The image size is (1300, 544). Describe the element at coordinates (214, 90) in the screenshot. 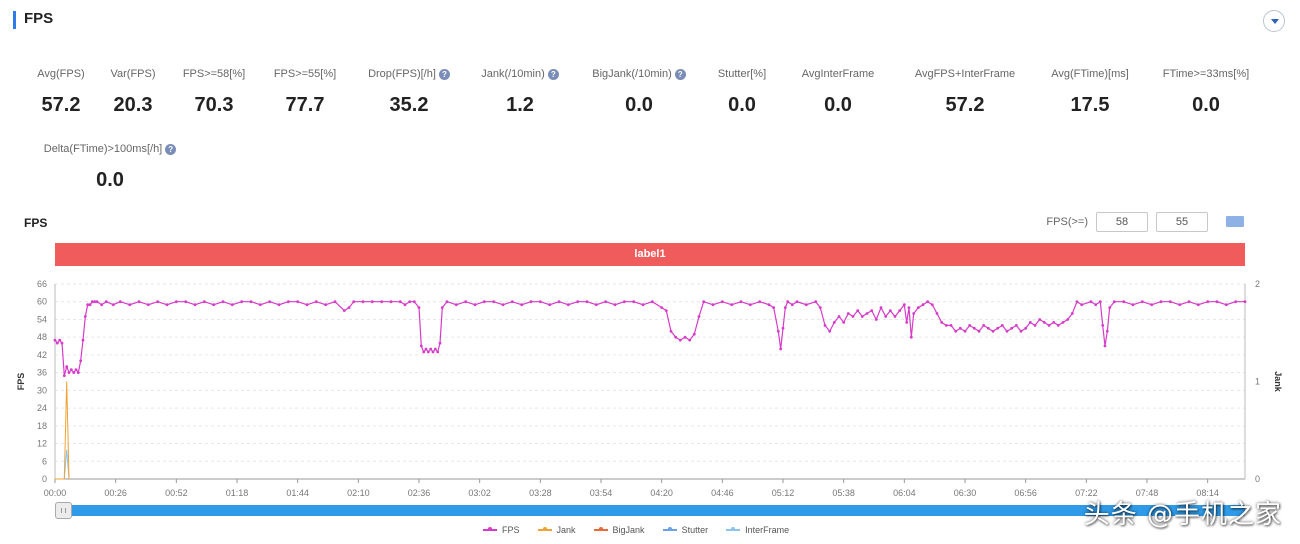

I see `metric-tile: FPS>=58[%] 70.3` at that location.